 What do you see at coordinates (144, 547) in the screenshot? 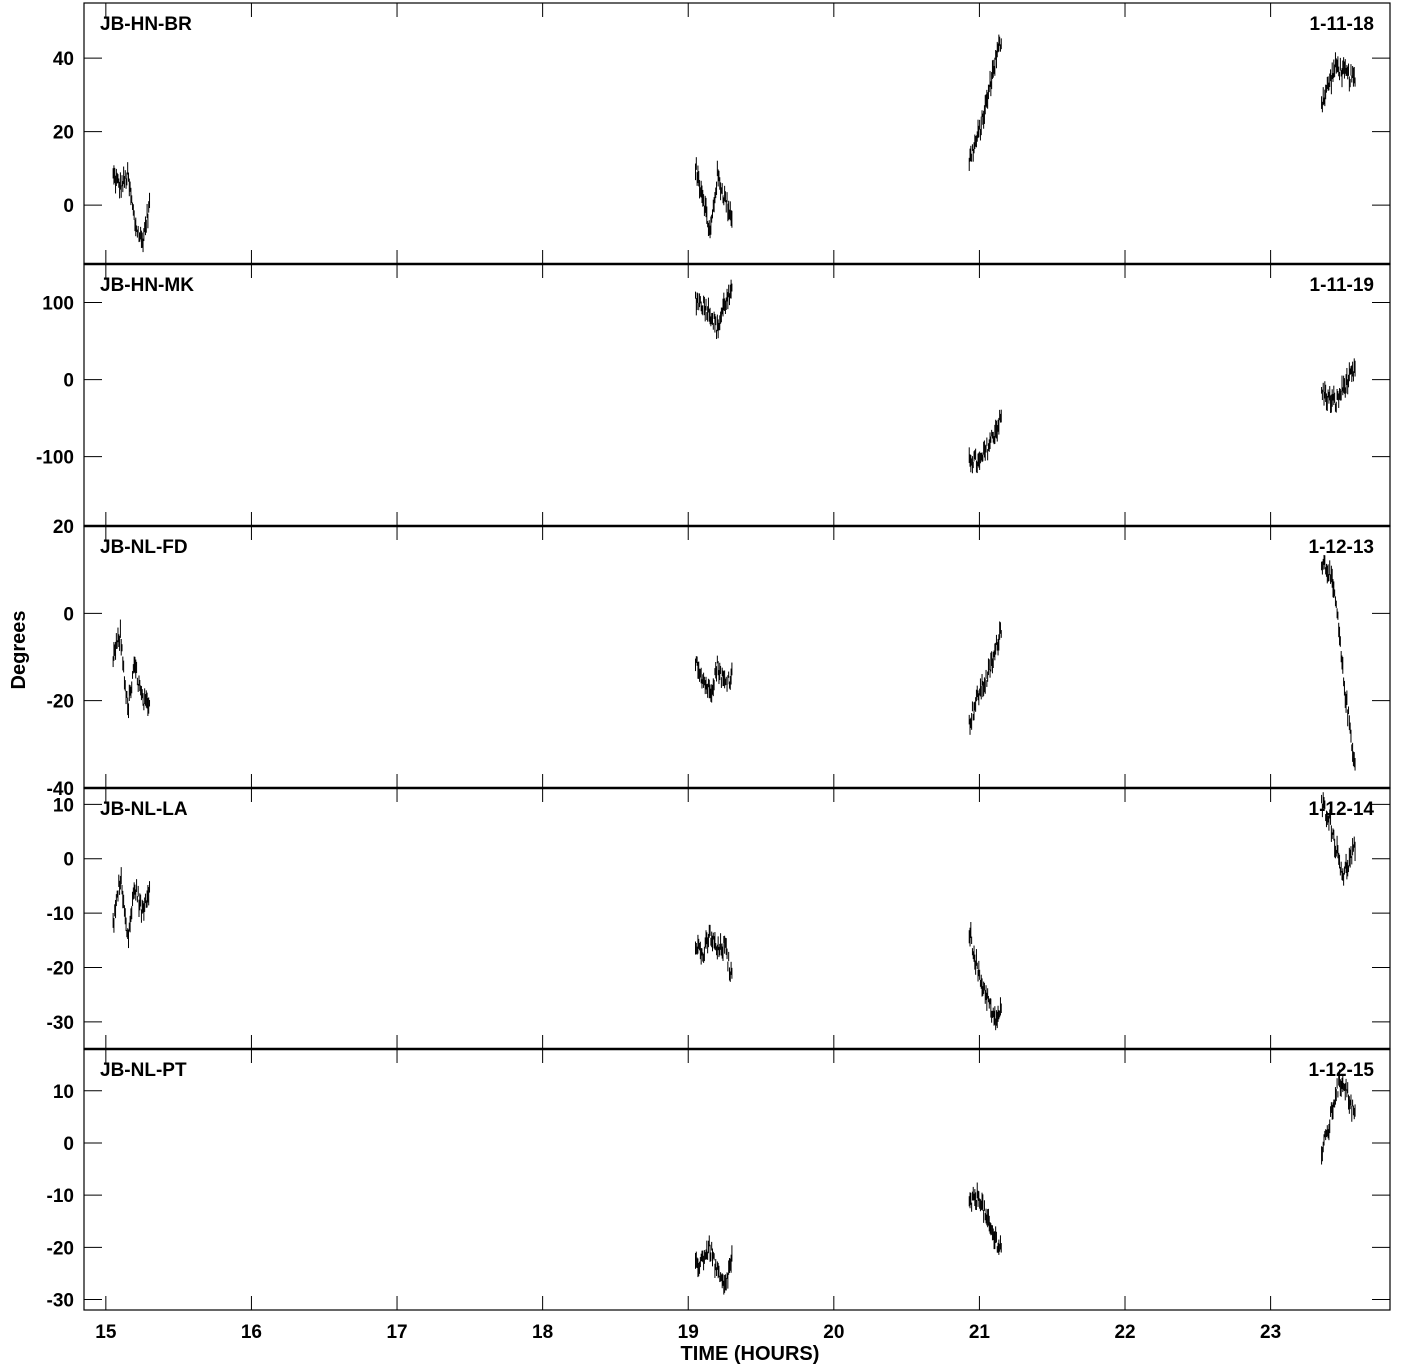
I see `baseline-label: JB-NL-FD` at bounding box center [144, 547].